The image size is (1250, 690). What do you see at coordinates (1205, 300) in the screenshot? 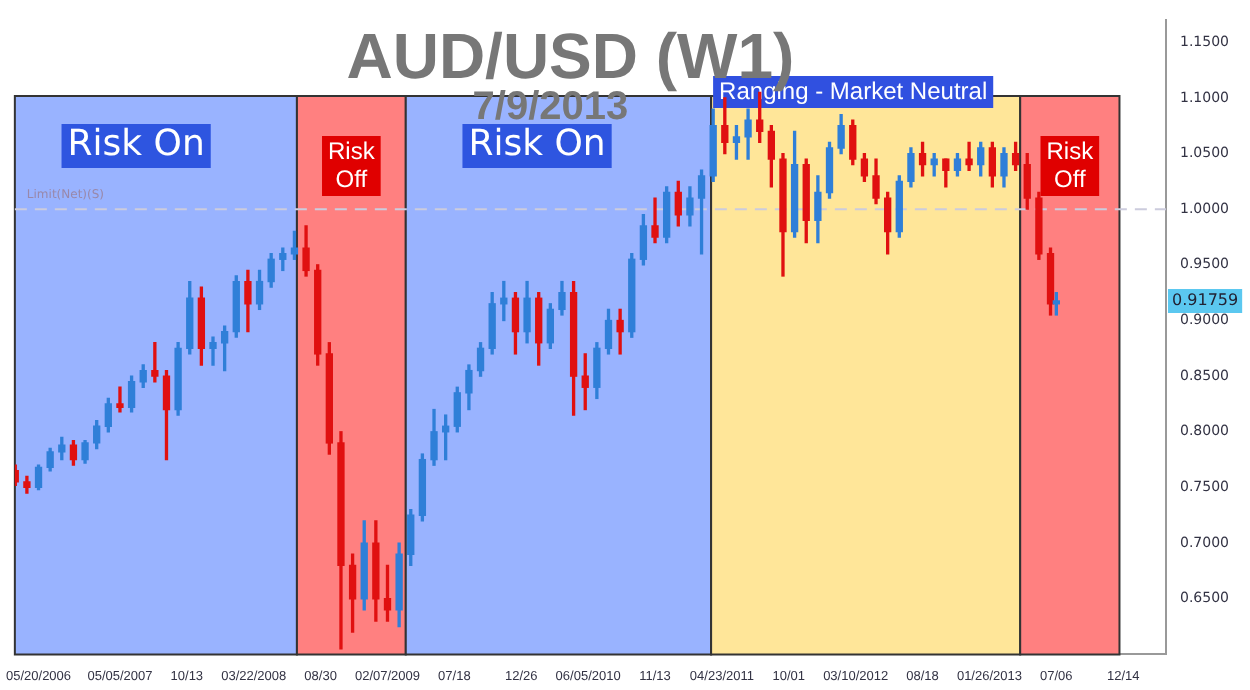
I see `text: 0.91759` at bounding box center [1205, 300].